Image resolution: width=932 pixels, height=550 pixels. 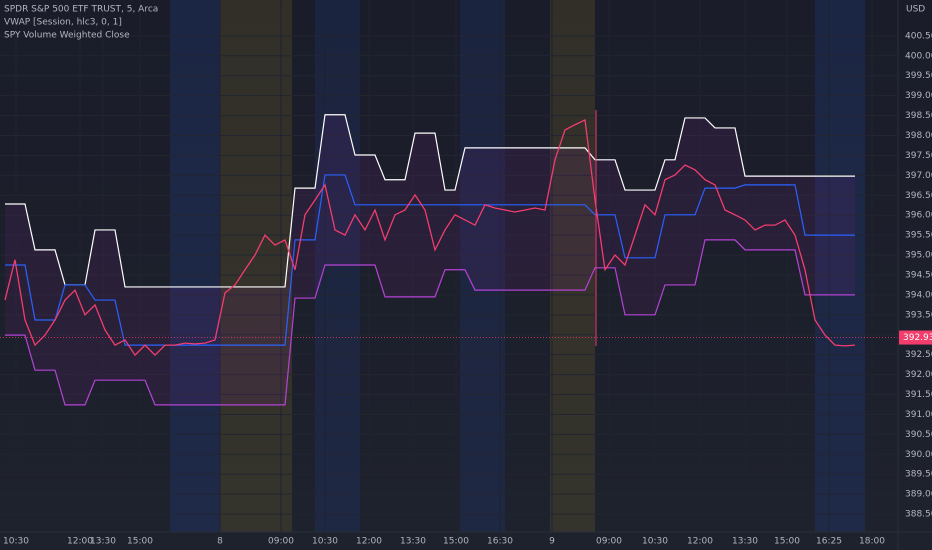 What do you see at coordinates (918, 76) in the screenshot?
I see `y-tick-label: 399.50` at bounding box center [918, 76].